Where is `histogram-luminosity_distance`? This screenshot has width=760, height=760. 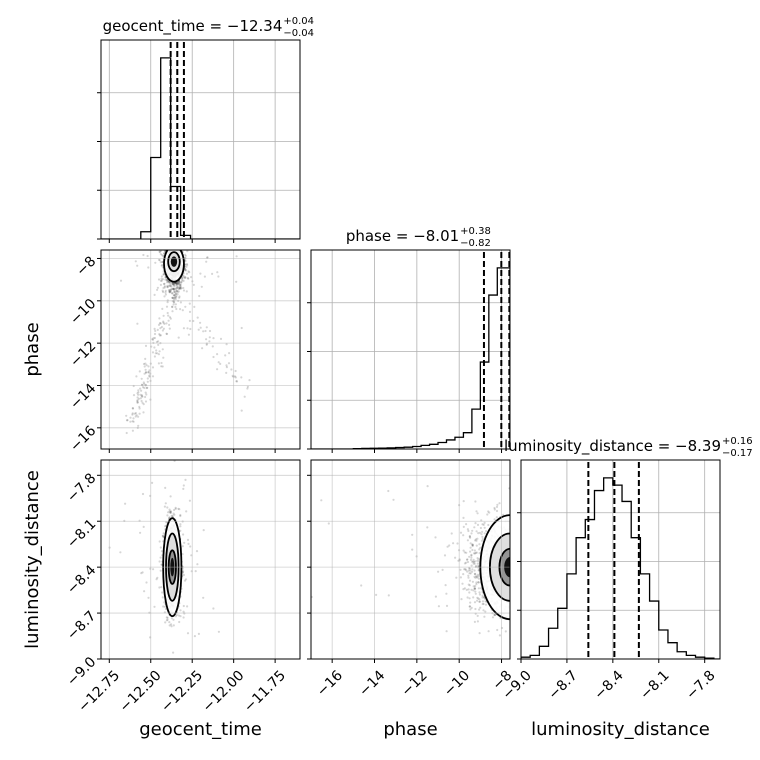 histogram-luminosity_distance is located at coordinates (620, 568).